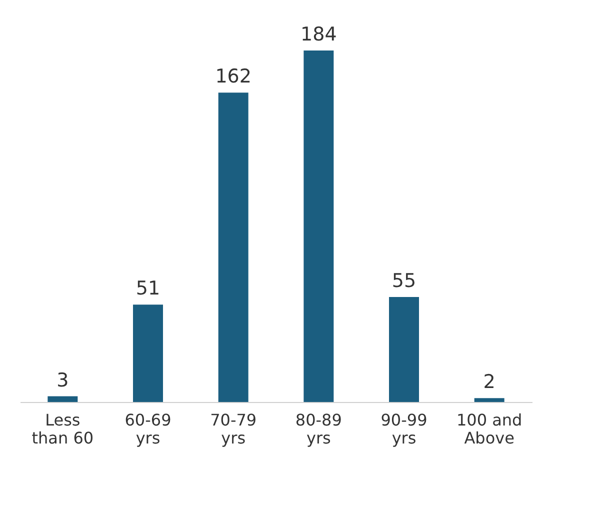 The height and width of the screenshot is (506, 592). What do you see at coordinates (404, 281) in the screenshot?
I see `data-label: 55` at bounding box center [404, 281].